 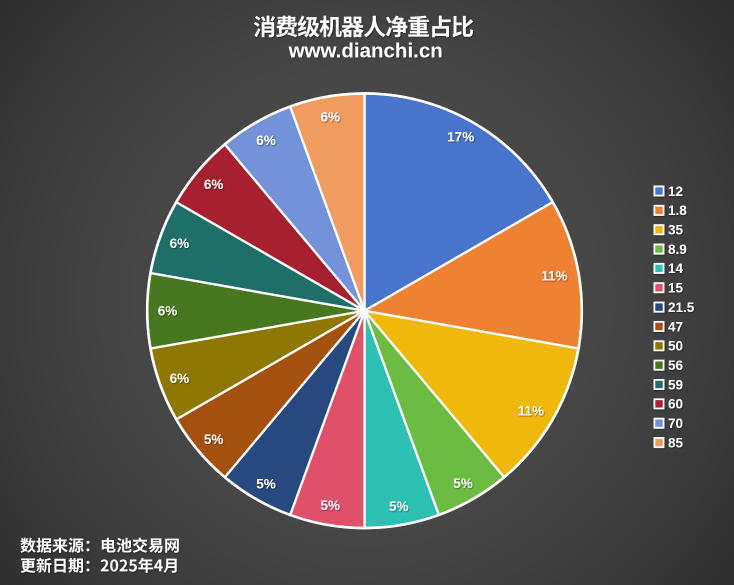 I want to click on svg-text: 15, so click(x=676, y=288).